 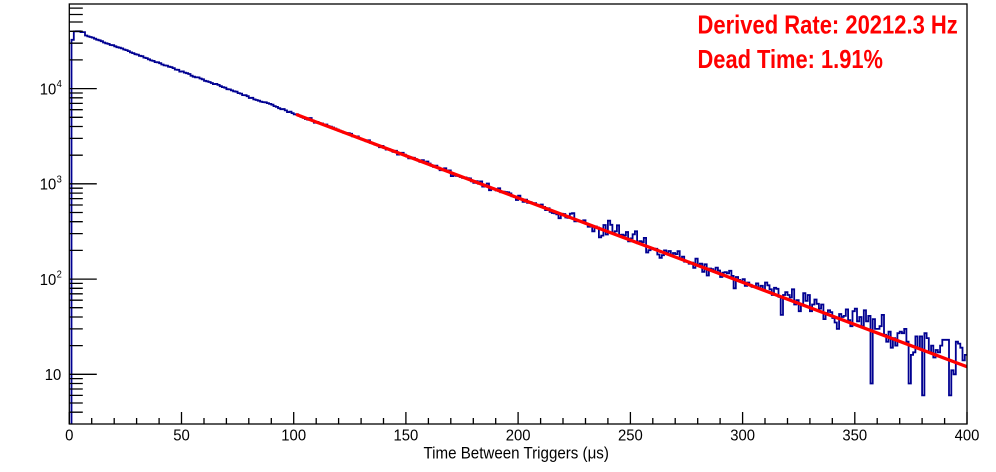 I want to click on svg-text: Dead Time: 1.91%, so click(x=791, y=59).